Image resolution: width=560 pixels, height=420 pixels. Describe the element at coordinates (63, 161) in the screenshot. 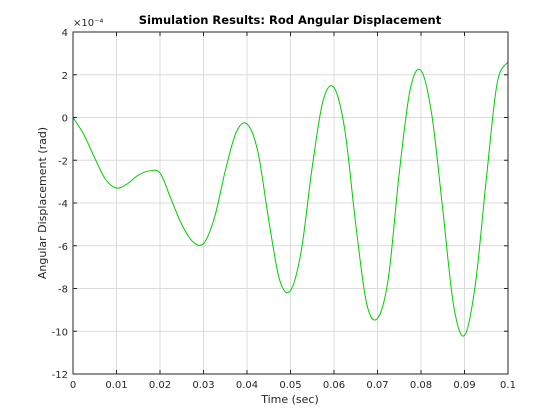

I see `y-tick-label: -2` at that location.